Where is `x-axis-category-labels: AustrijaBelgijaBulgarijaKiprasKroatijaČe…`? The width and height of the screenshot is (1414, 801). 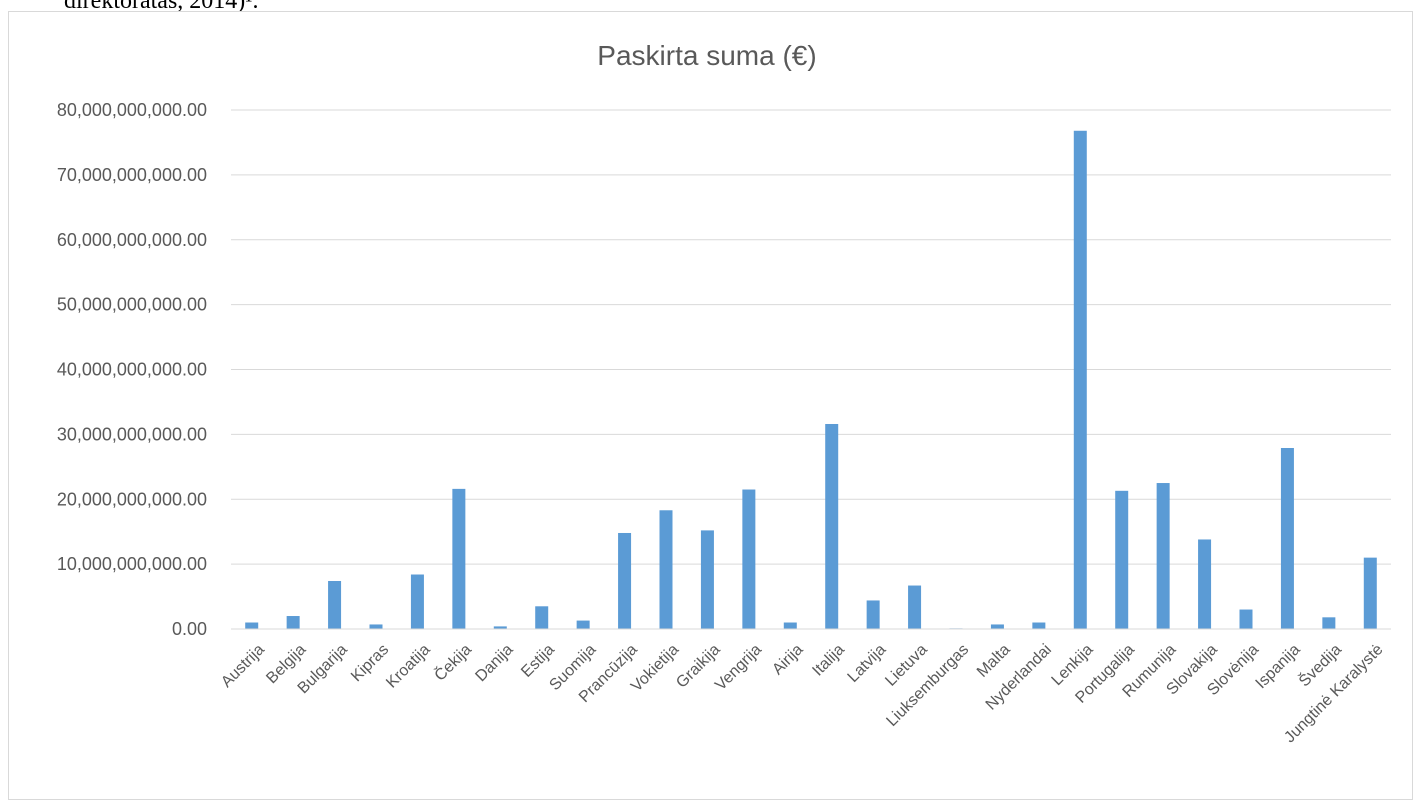 x-axis-category-labels: AustrijaBelgijaBulgarijaKiprasKroatijaČe… is located at coordinates (802, 693).